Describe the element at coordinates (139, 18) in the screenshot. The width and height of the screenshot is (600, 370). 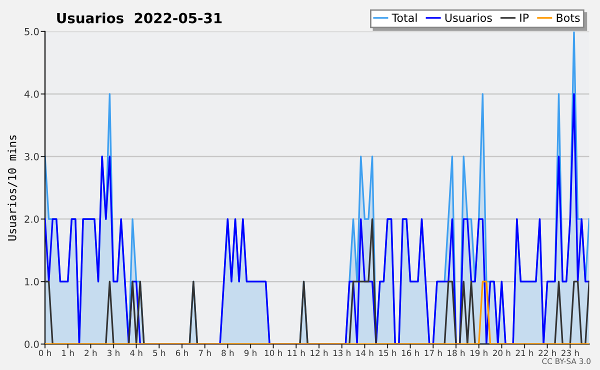
I see `chart-title: Usuarios 2022-05-31` at that location.